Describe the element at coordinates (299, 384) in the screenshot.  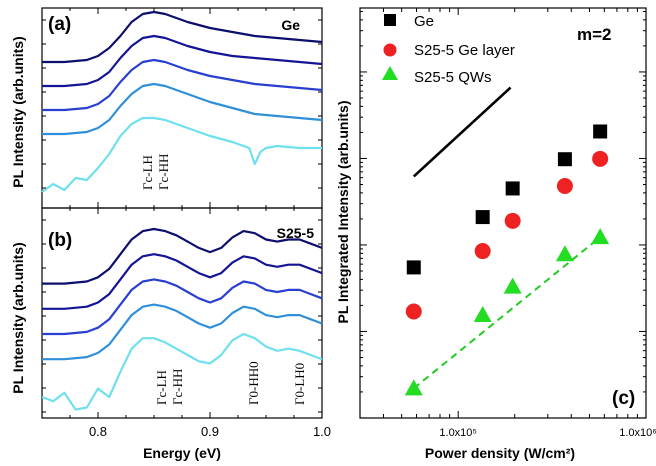
I see `panel-b-annotation-lh0: Γ0-LH0` at that location.